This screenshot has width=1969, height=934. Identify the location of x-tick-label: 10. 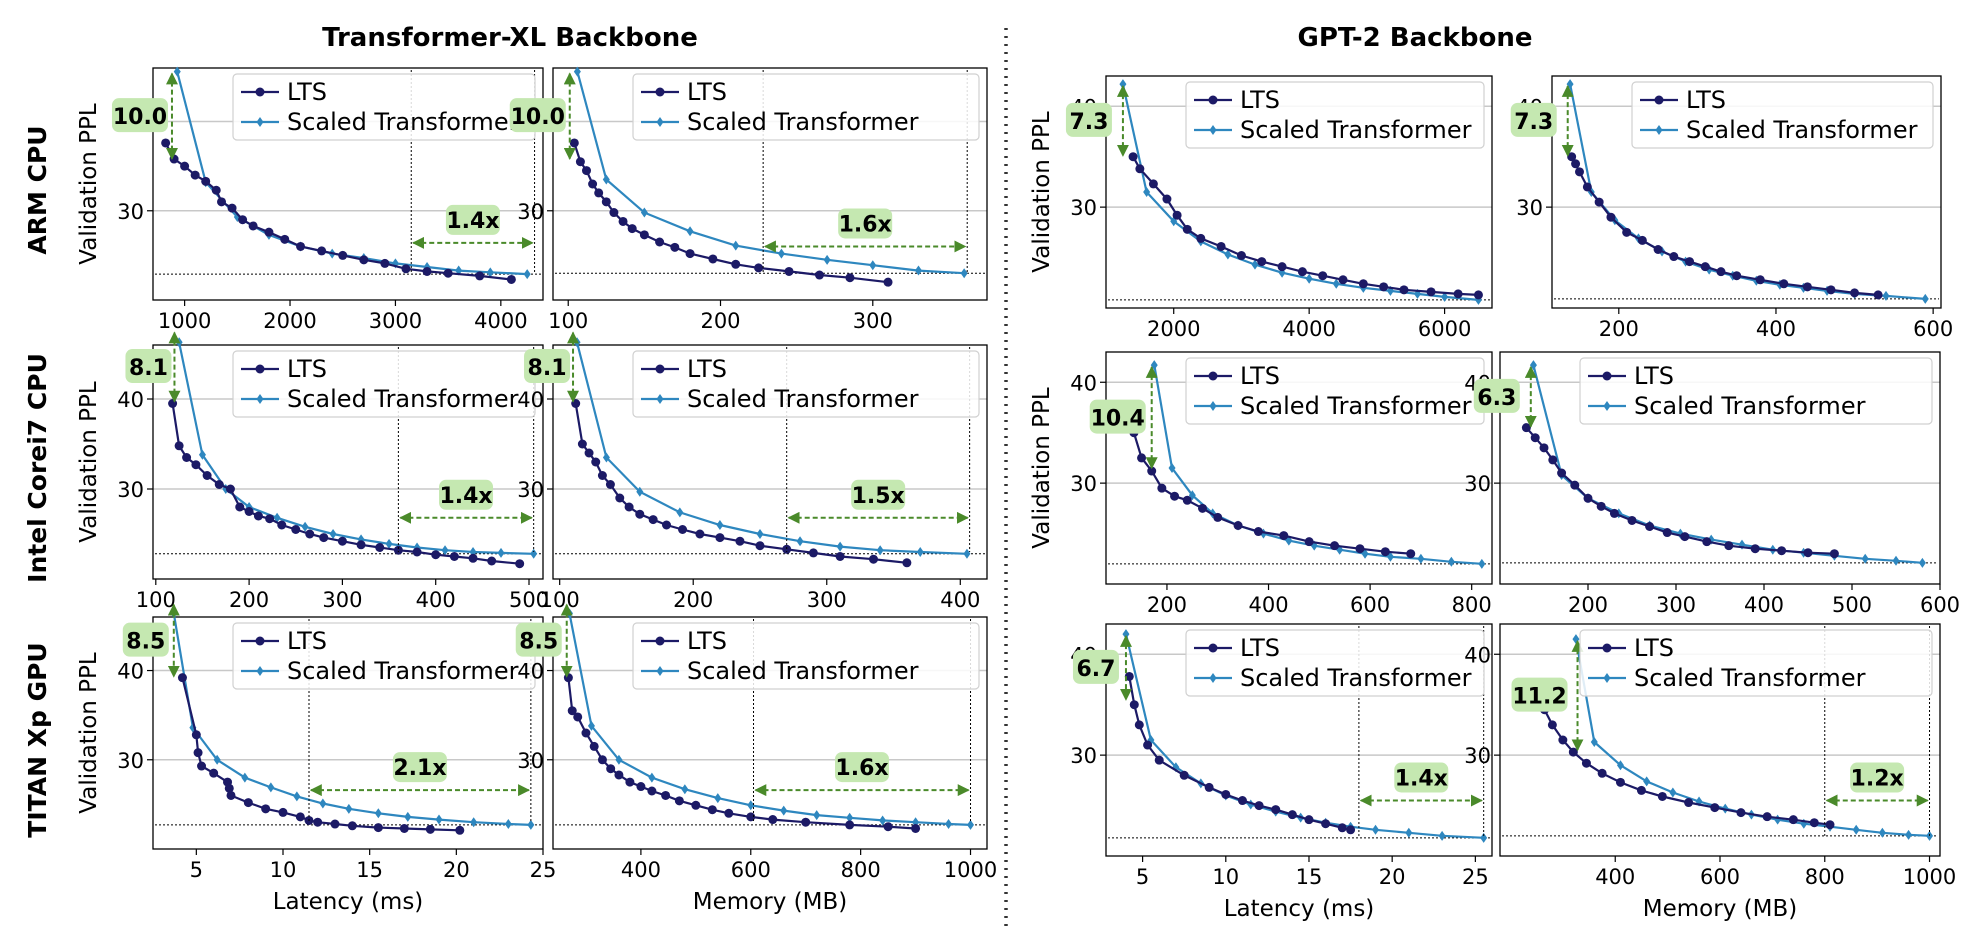
(283, 870).